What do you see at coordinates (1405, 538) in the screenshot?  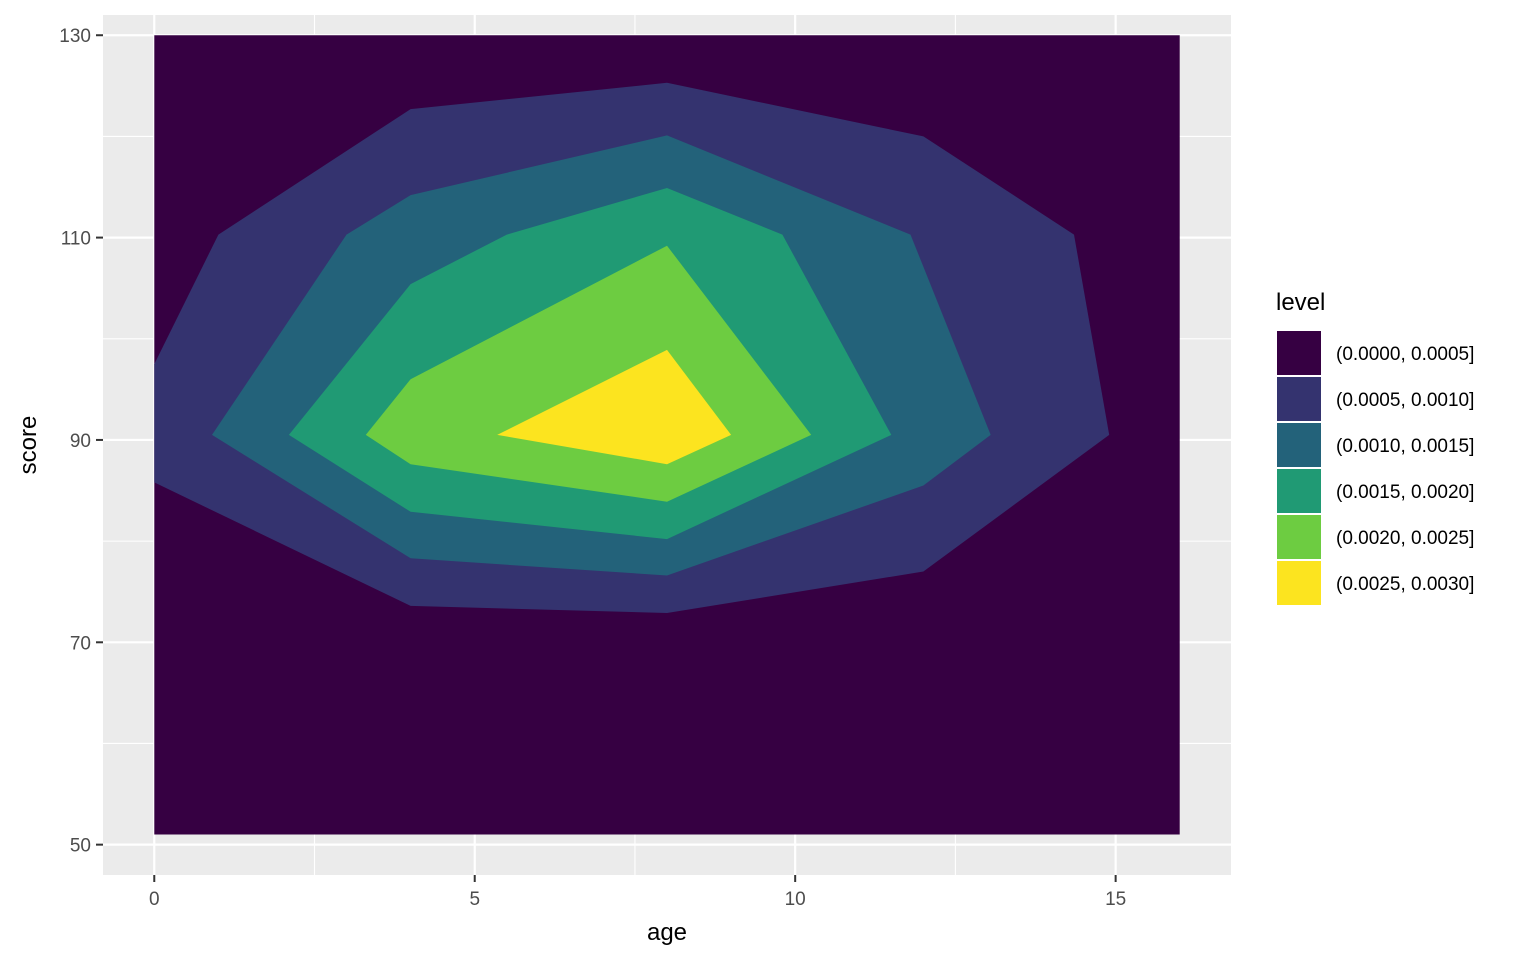 I see `legend-label-5: (0.0020, 0.0025]` at bounding box center [1405, 538].